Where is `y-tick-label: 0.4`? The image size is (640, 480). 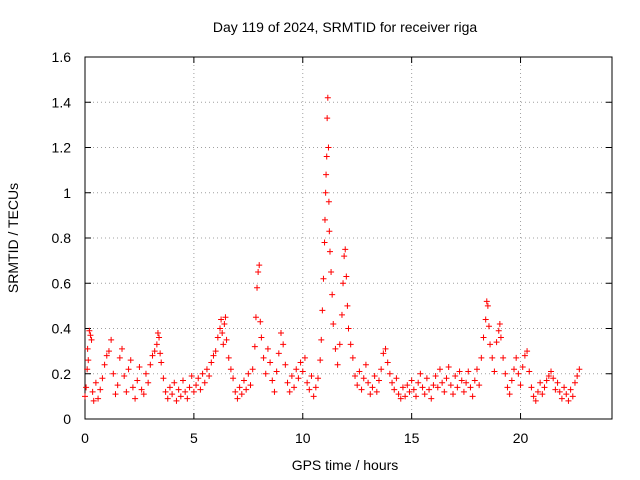
y-tick-label: 0.4 is located at coordinates (62, 329).